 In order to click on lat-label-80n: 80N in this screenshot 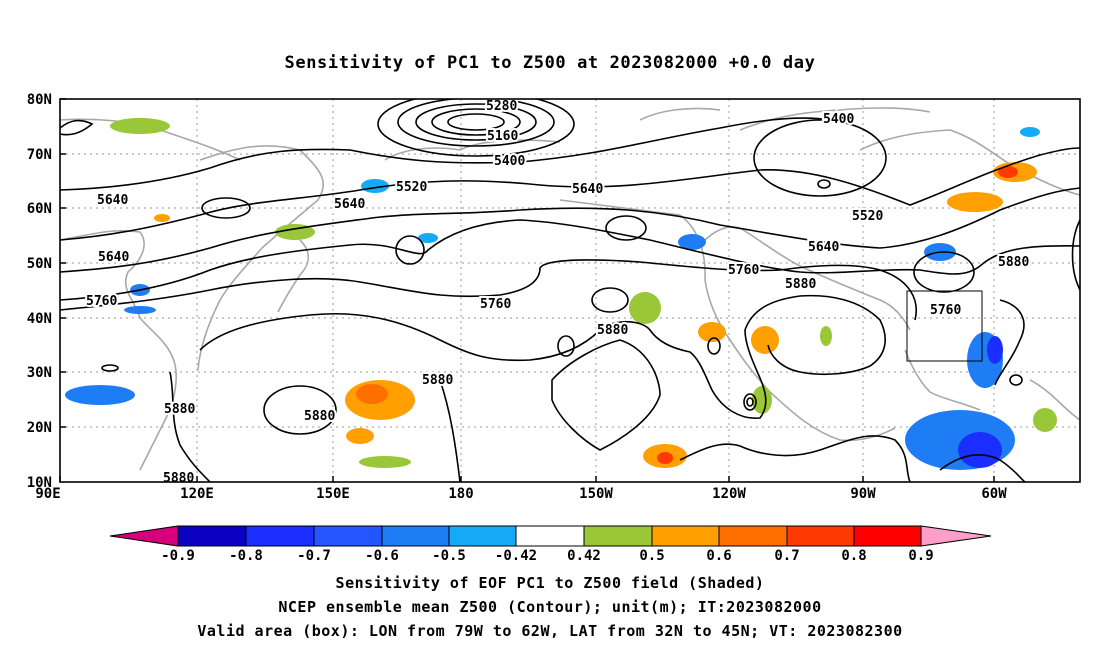, I will do `click(39, 100)`.